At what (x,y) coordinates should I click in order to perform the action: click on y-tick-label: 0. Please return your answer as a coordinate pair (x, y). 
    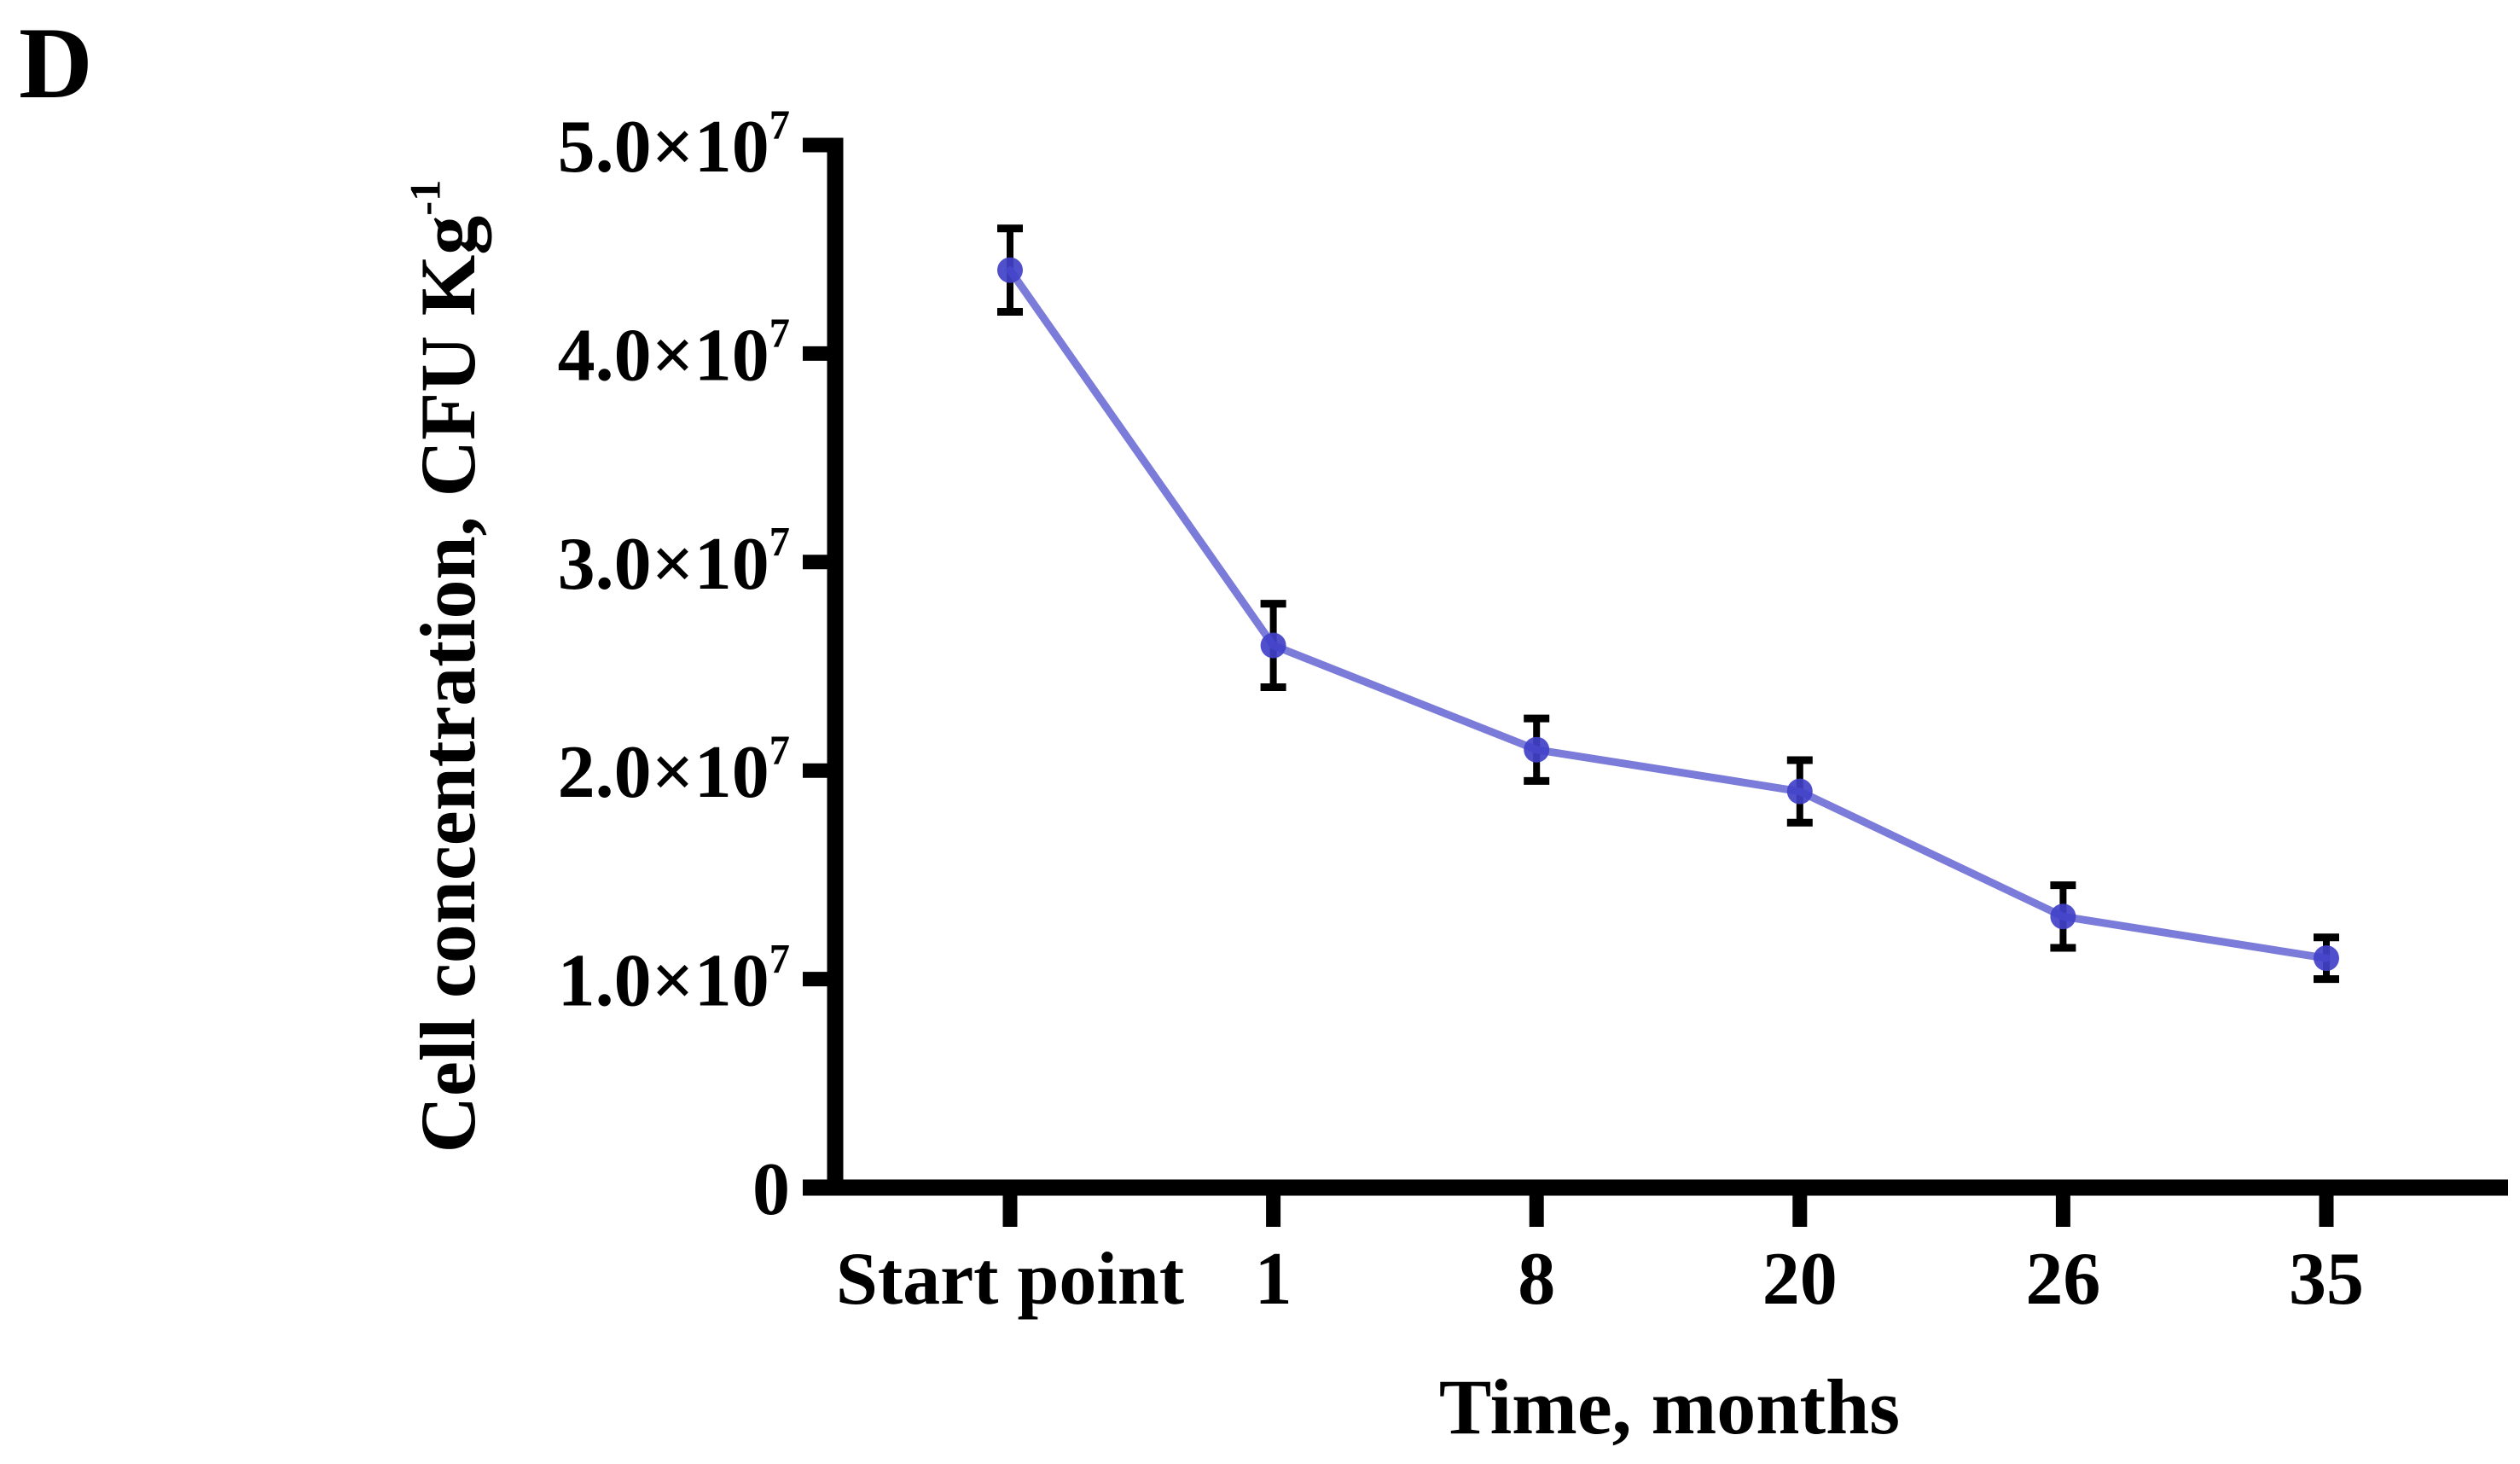
    Looking at the image, I should click on (771, 1189).